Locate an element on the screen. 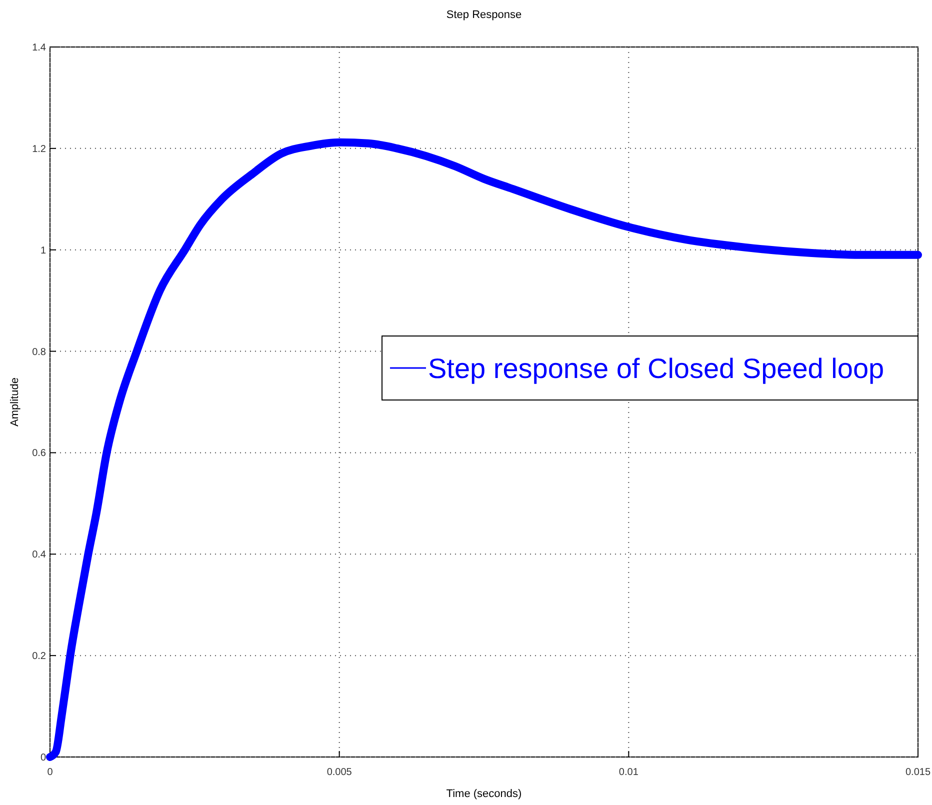 The height and width of the screenshot is (805, 932). y-axis-title: Amplitude is located at coordinates (15, 402).